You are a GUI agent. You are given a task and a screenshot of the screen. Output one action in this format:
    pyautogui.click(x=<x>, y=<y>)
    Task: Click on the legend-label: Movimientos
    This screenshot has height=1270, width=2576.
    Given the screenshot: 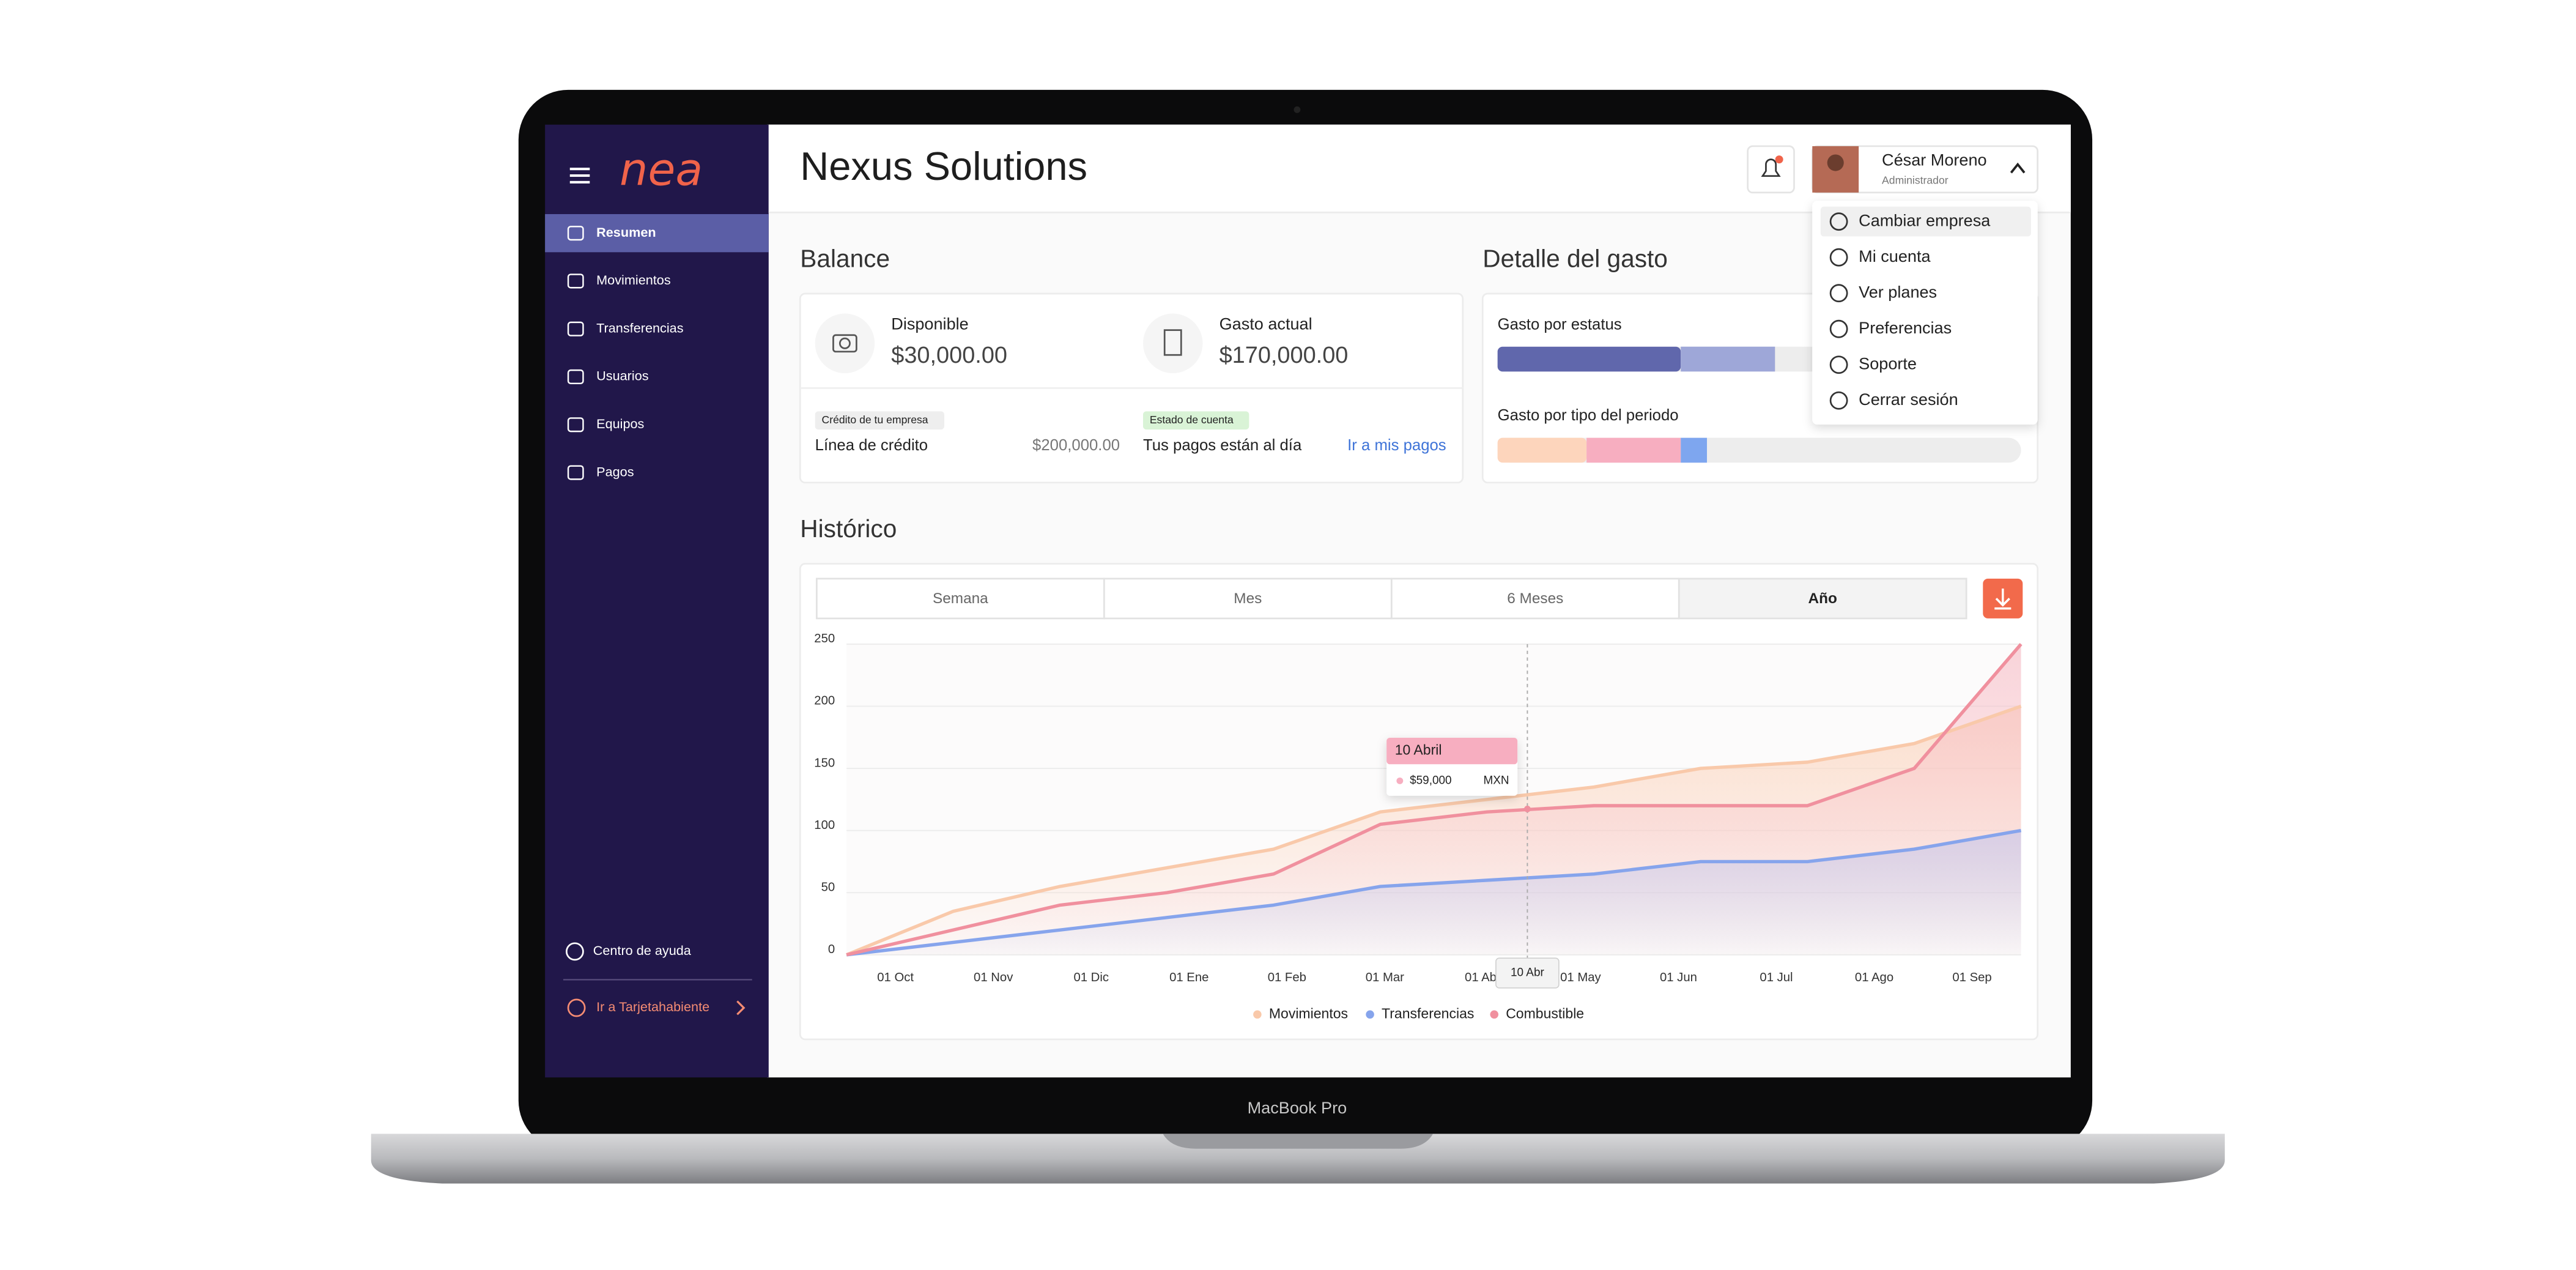 What is the action you would take?
    pyautogui.click(x=1308, y=1013)
    